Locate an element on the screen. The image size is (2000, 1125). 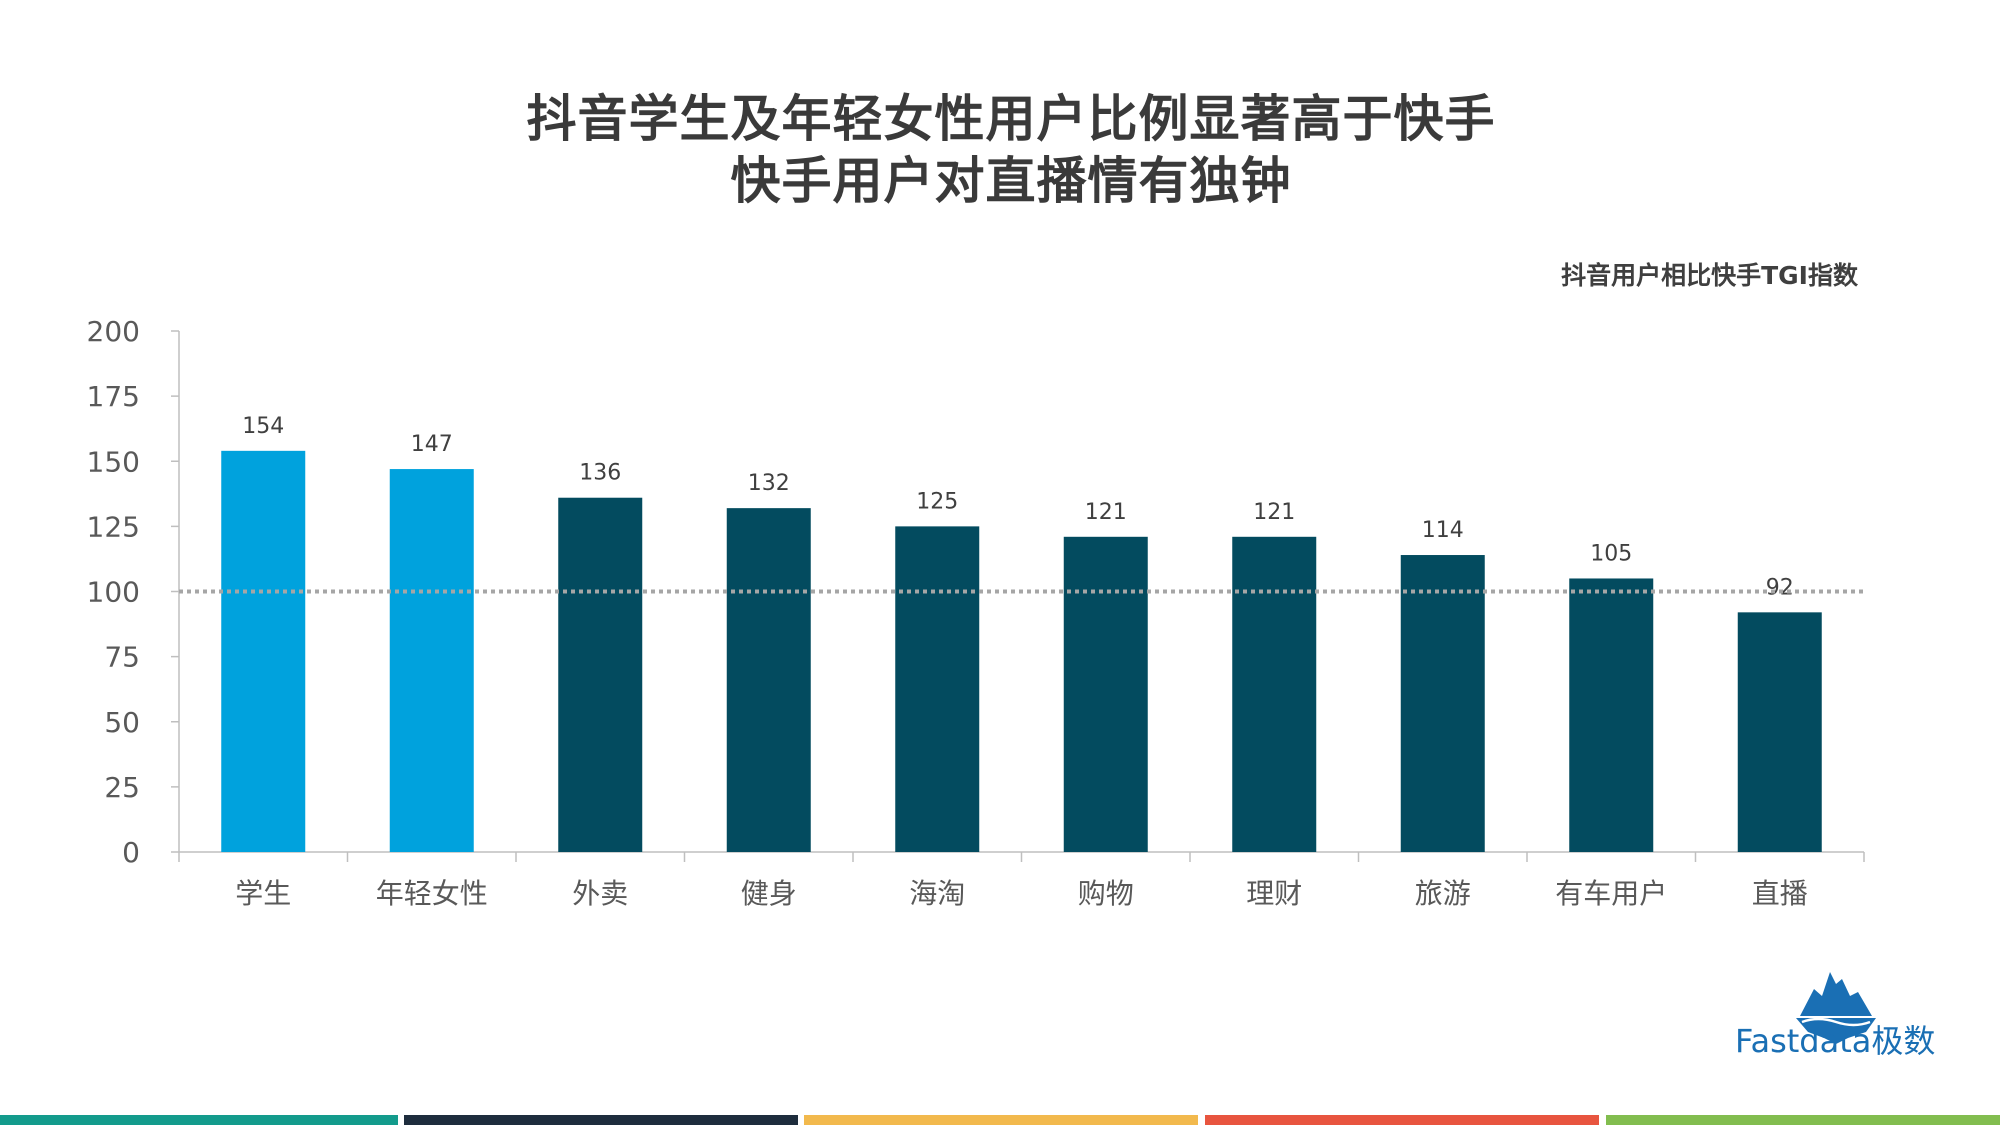
x-tick-label: 理财 is located at coordinates (1274, 893).